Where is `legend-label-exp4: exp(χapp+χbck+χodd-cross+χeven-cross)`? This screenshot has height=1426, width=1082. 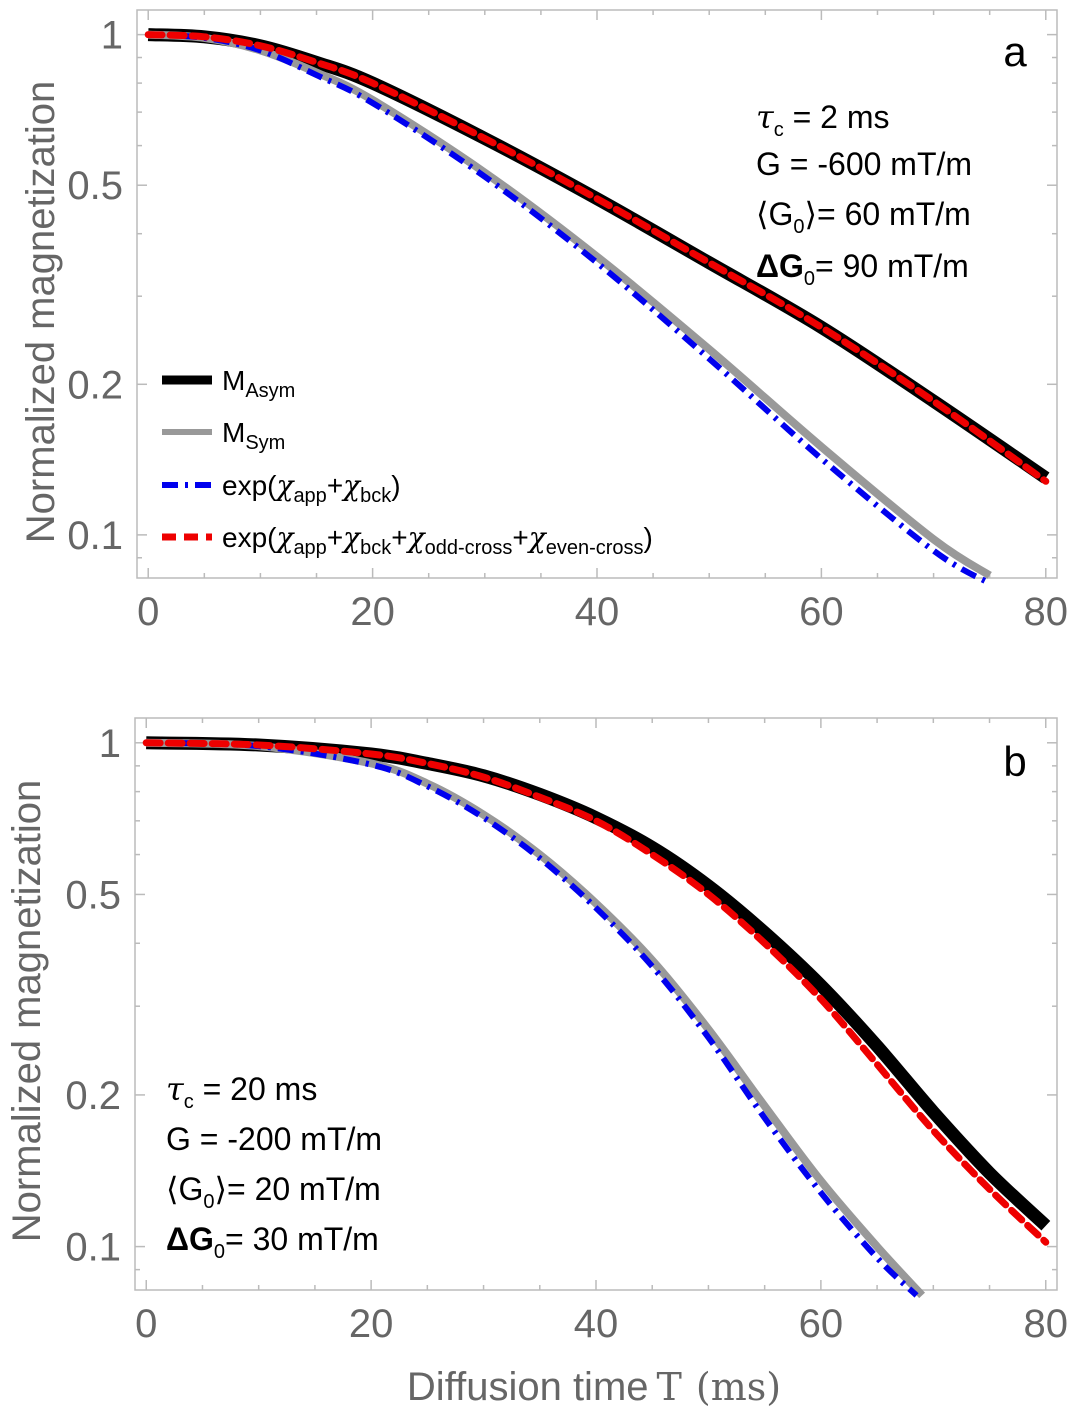
legend-label-exp4: exp(χapp+χbck+χodd-cross+χeven-cross) is located at coordinates (437, 540).